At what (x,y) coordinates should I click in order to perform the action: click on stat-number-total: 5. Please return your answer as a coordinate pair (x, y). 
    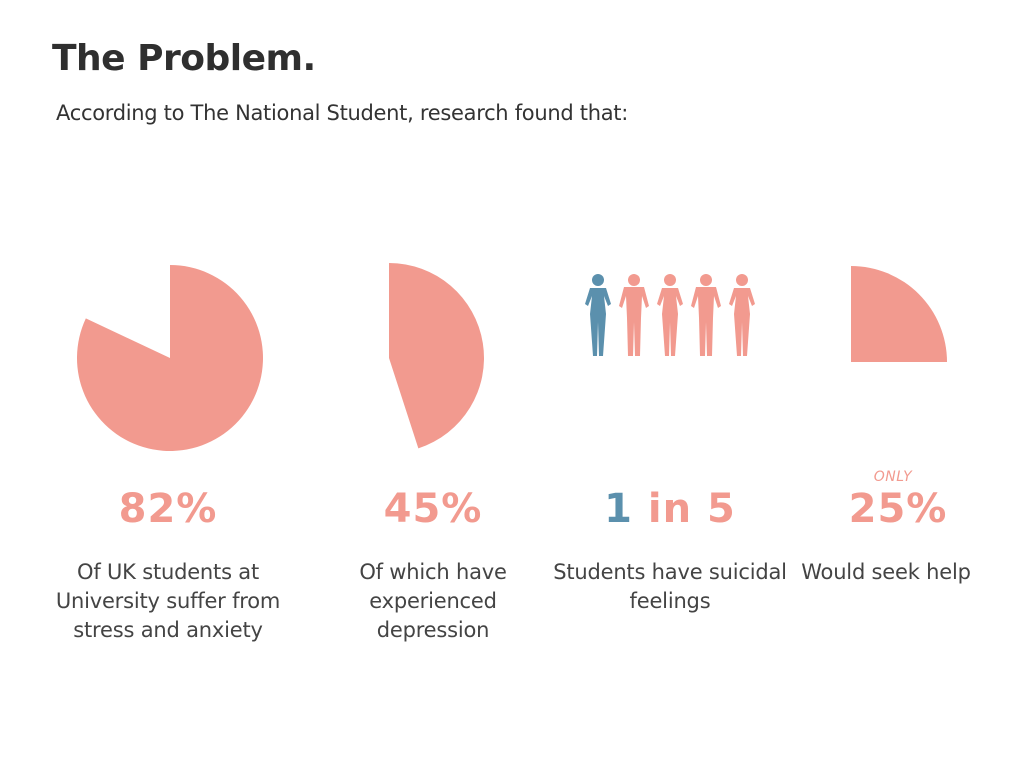
    Looking at the image, I should click on (721, 509).